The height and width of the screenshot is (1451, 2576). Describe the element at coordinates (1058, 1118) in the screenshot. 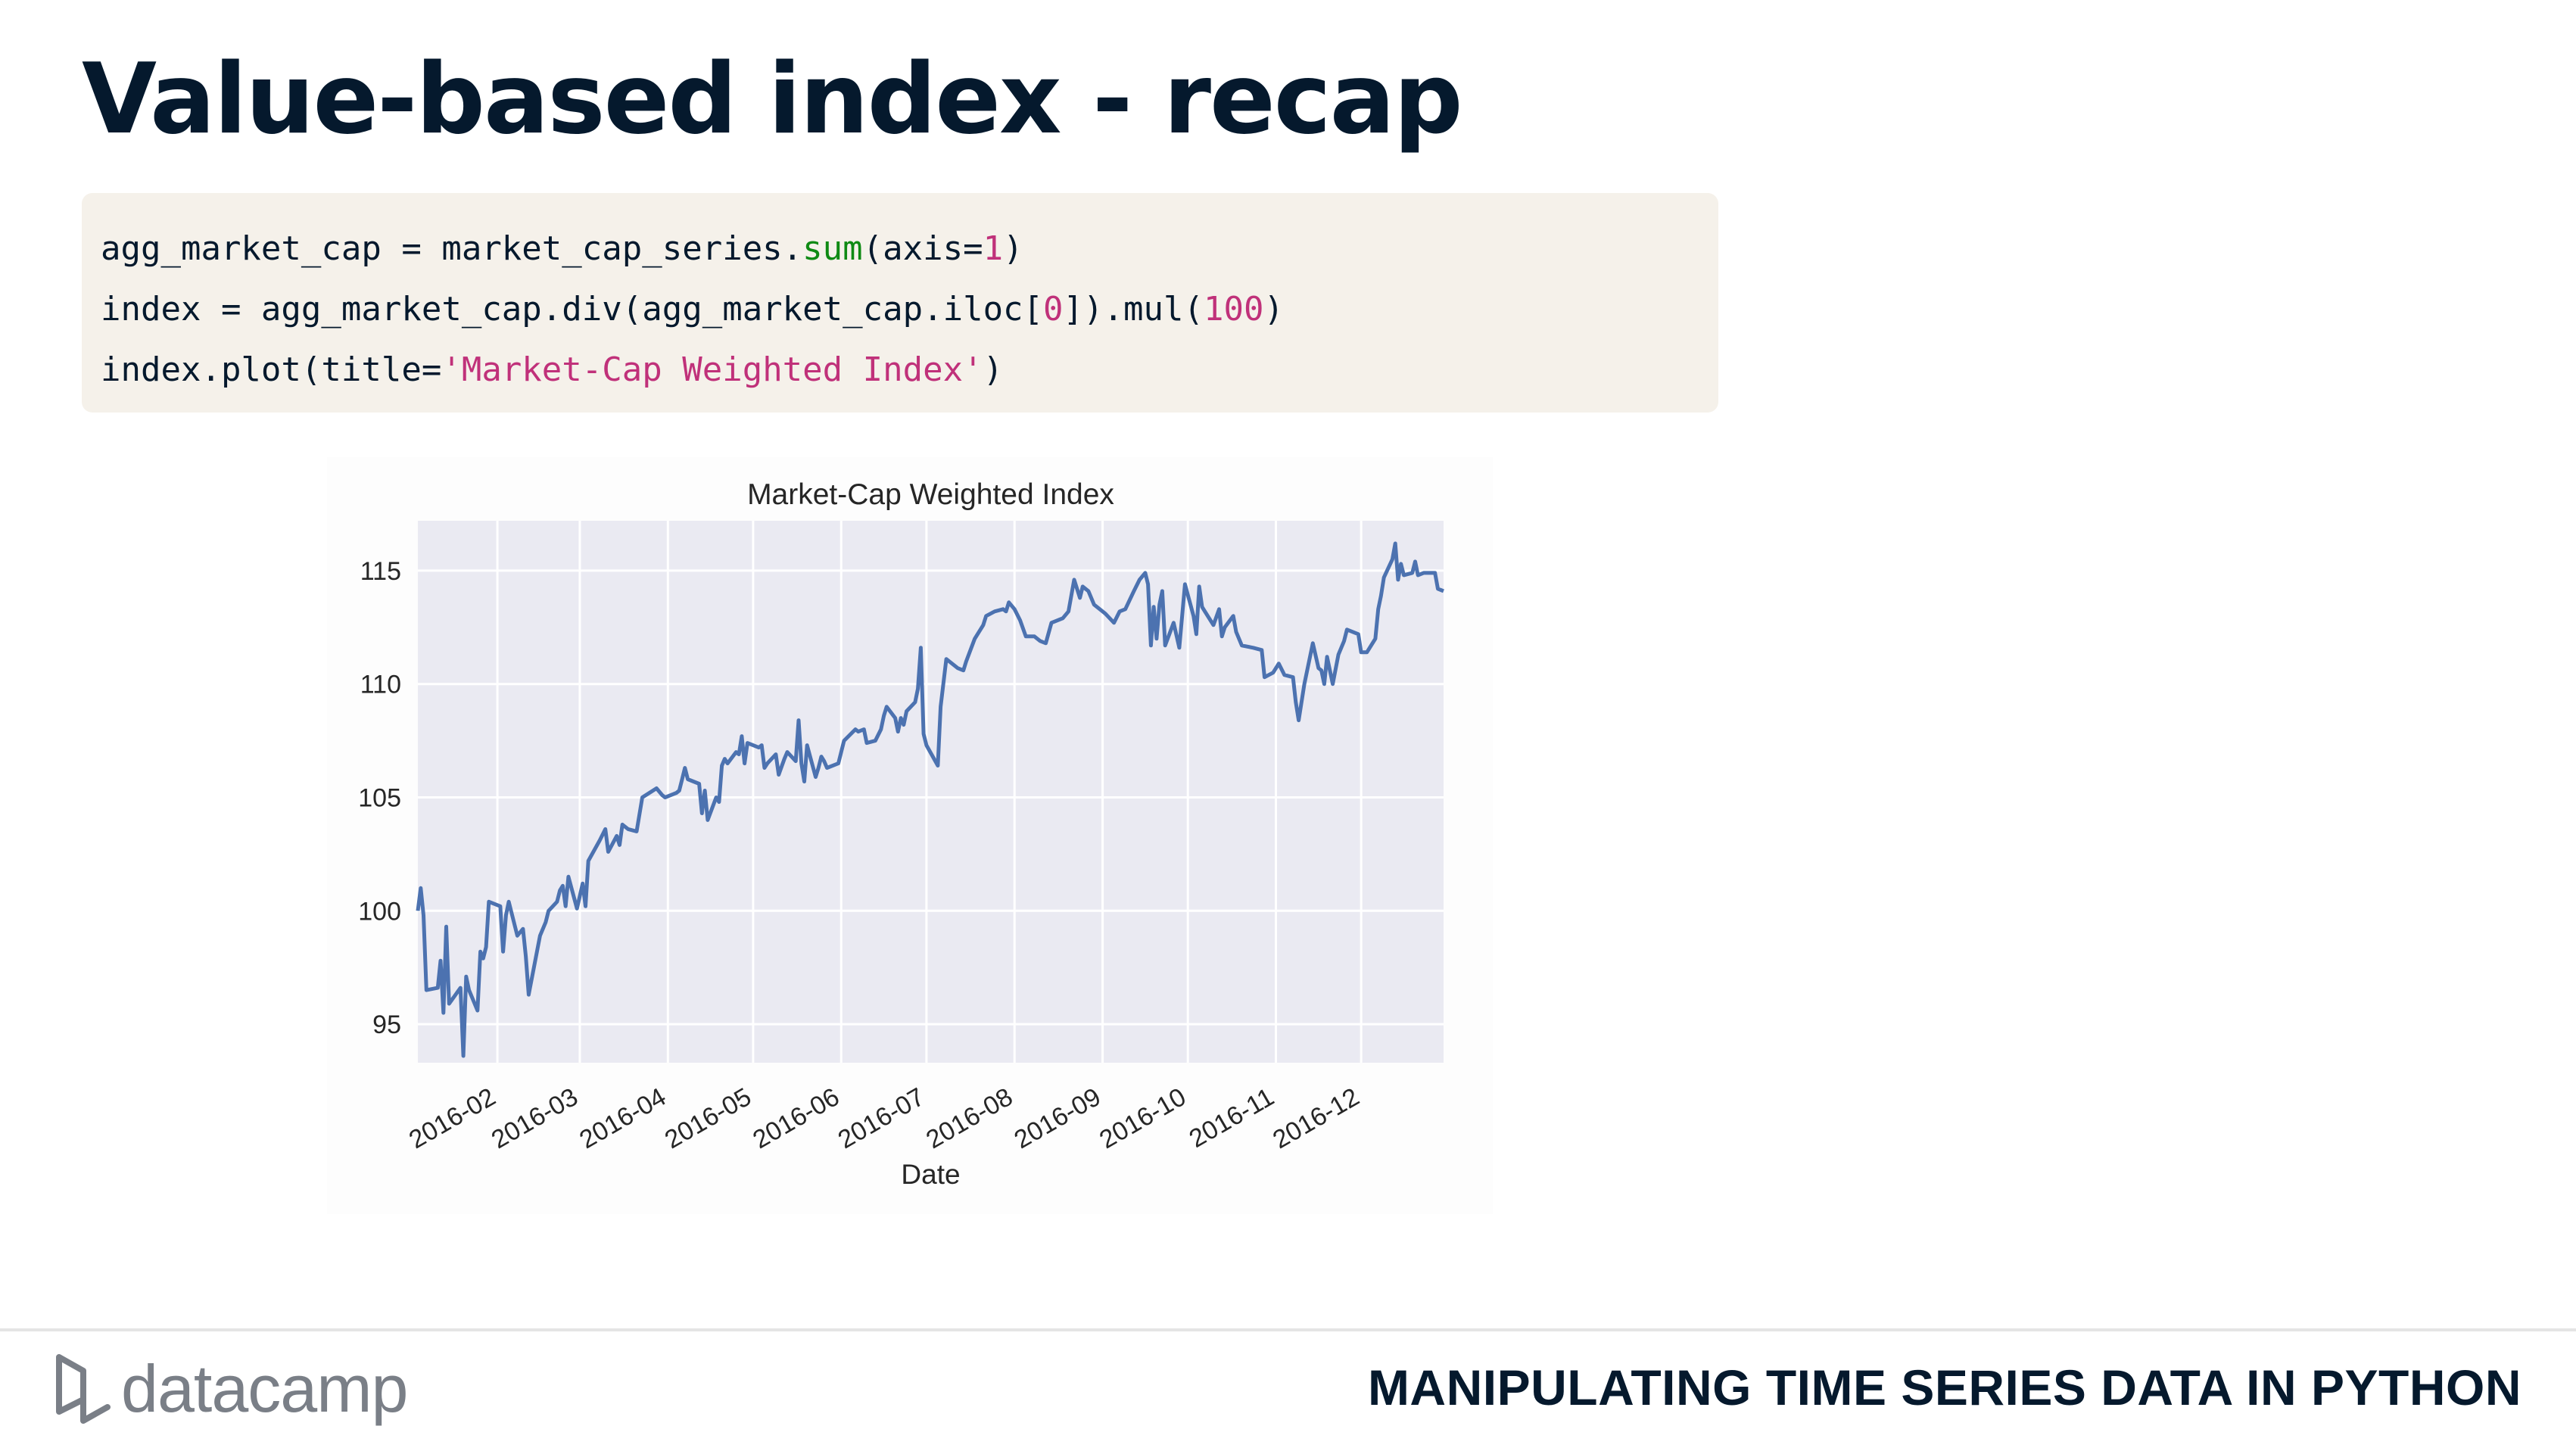

I see `x-tick-label: 2016-09` at that location.